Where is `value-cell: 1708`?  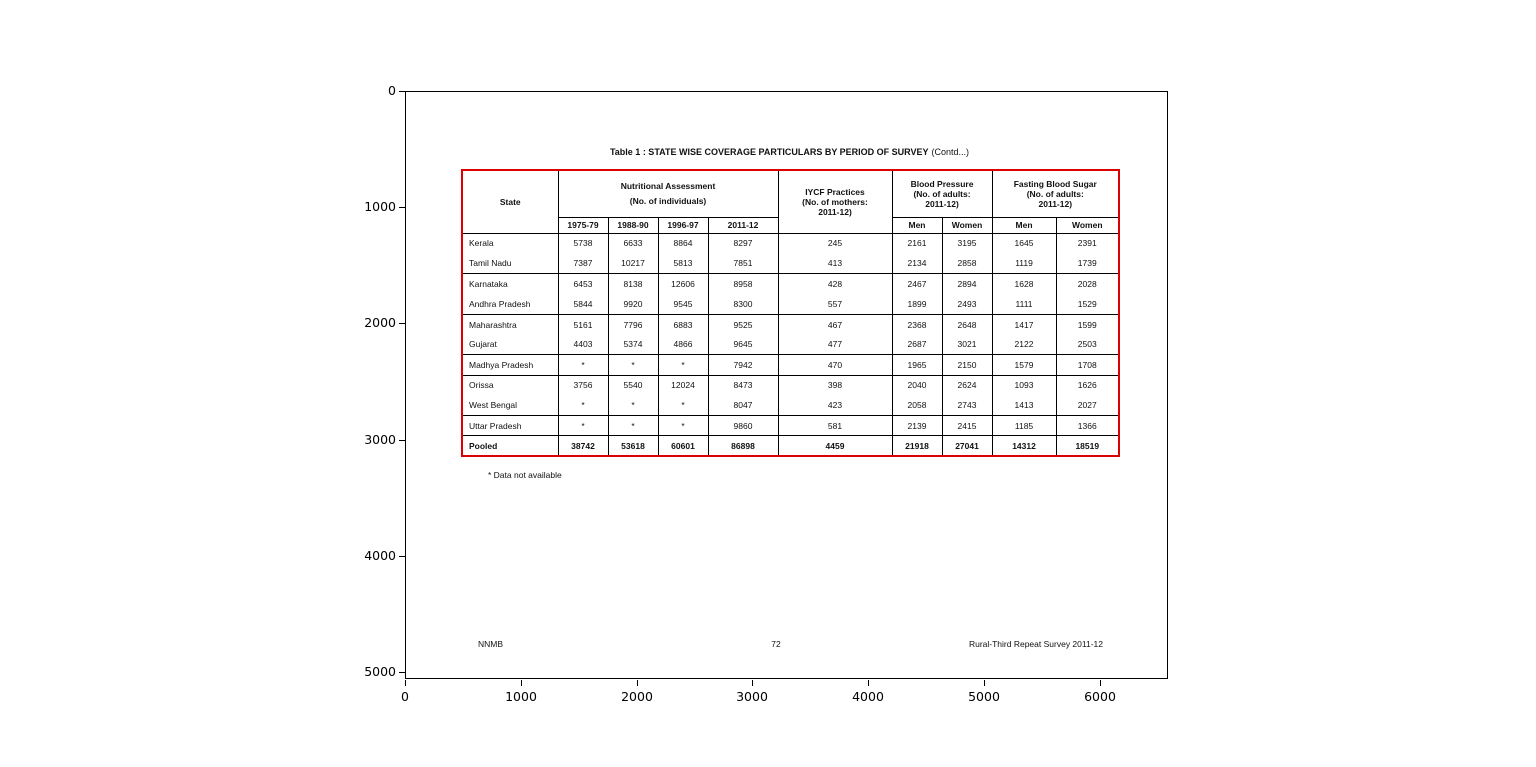 value-cell: 1708 is located at coordinates (1087, 365).